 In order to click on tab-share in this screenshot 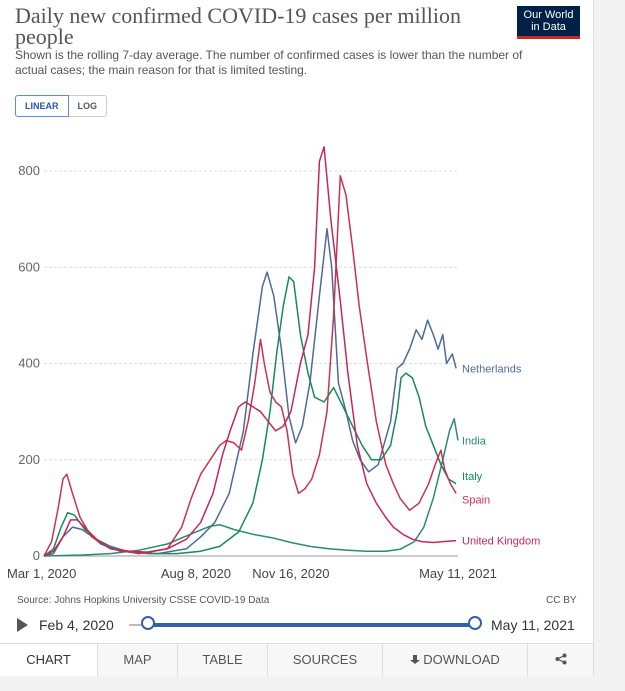, I will do `click(560, 660)`.